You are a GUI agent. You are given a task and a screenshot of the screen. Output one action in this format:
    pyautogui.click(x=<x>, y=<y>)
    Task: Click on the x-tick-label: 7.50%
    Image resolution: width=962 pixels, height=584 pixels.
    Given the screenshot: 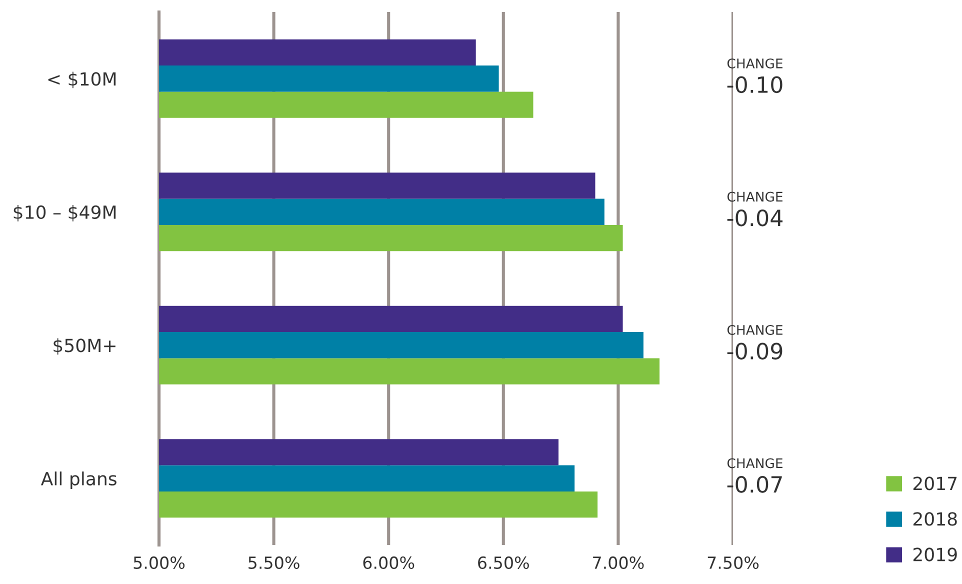 What is the action you would take?
    pyautogui.click(x=733, y=563)
    